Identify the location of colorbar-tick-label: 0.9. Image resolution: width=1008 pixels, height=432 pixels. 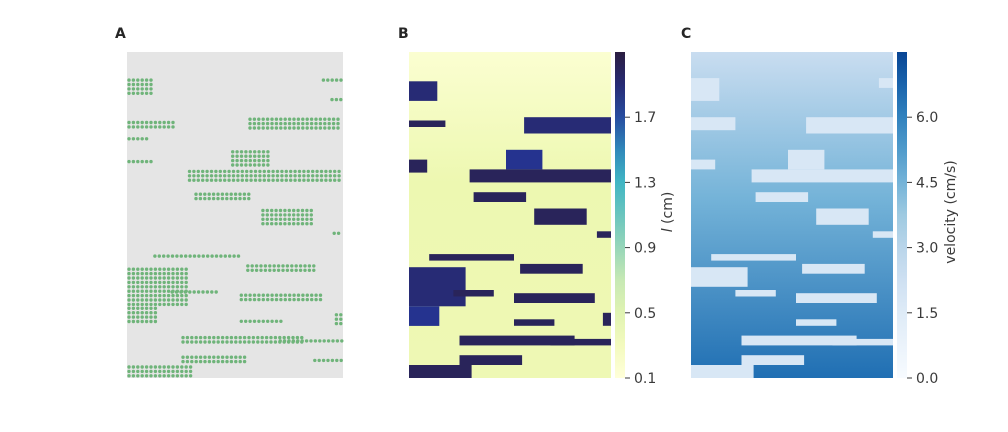
(645, 249).